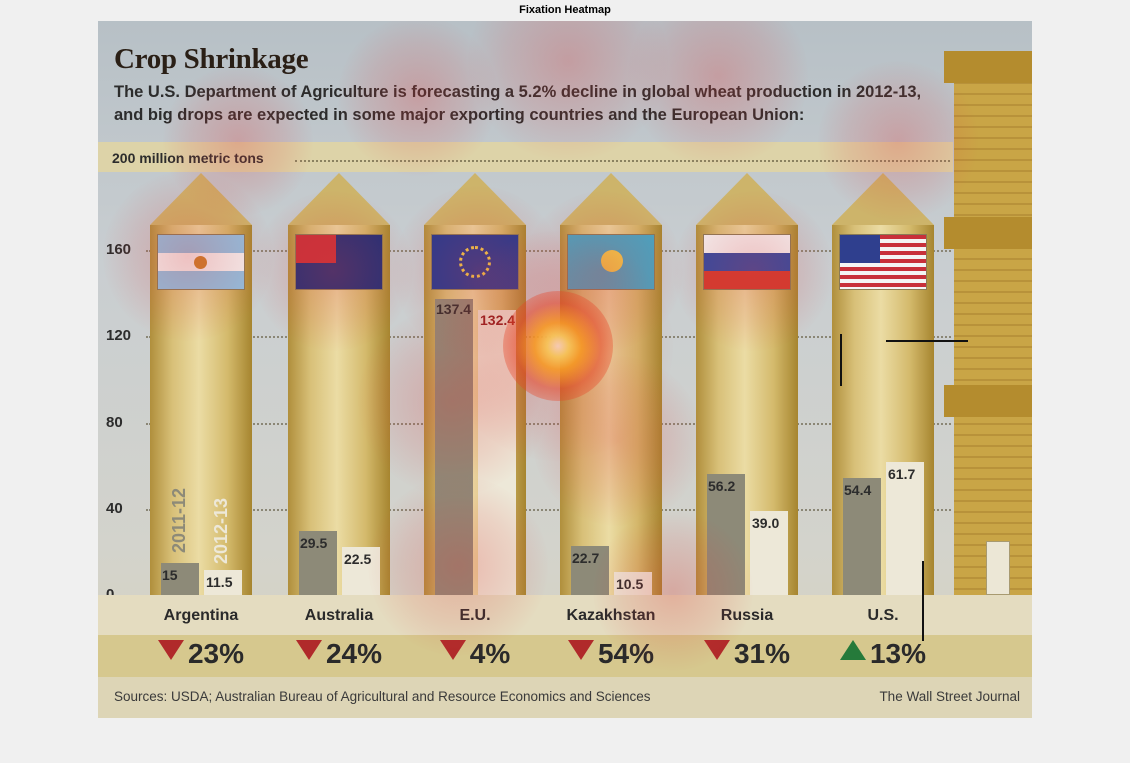 The image size is (1130, 763). What do you see at coordinates (949, 696) in the screenshot?
I see `publisher-credit: The Wall Street Journal` at bounding box center [949, 696].